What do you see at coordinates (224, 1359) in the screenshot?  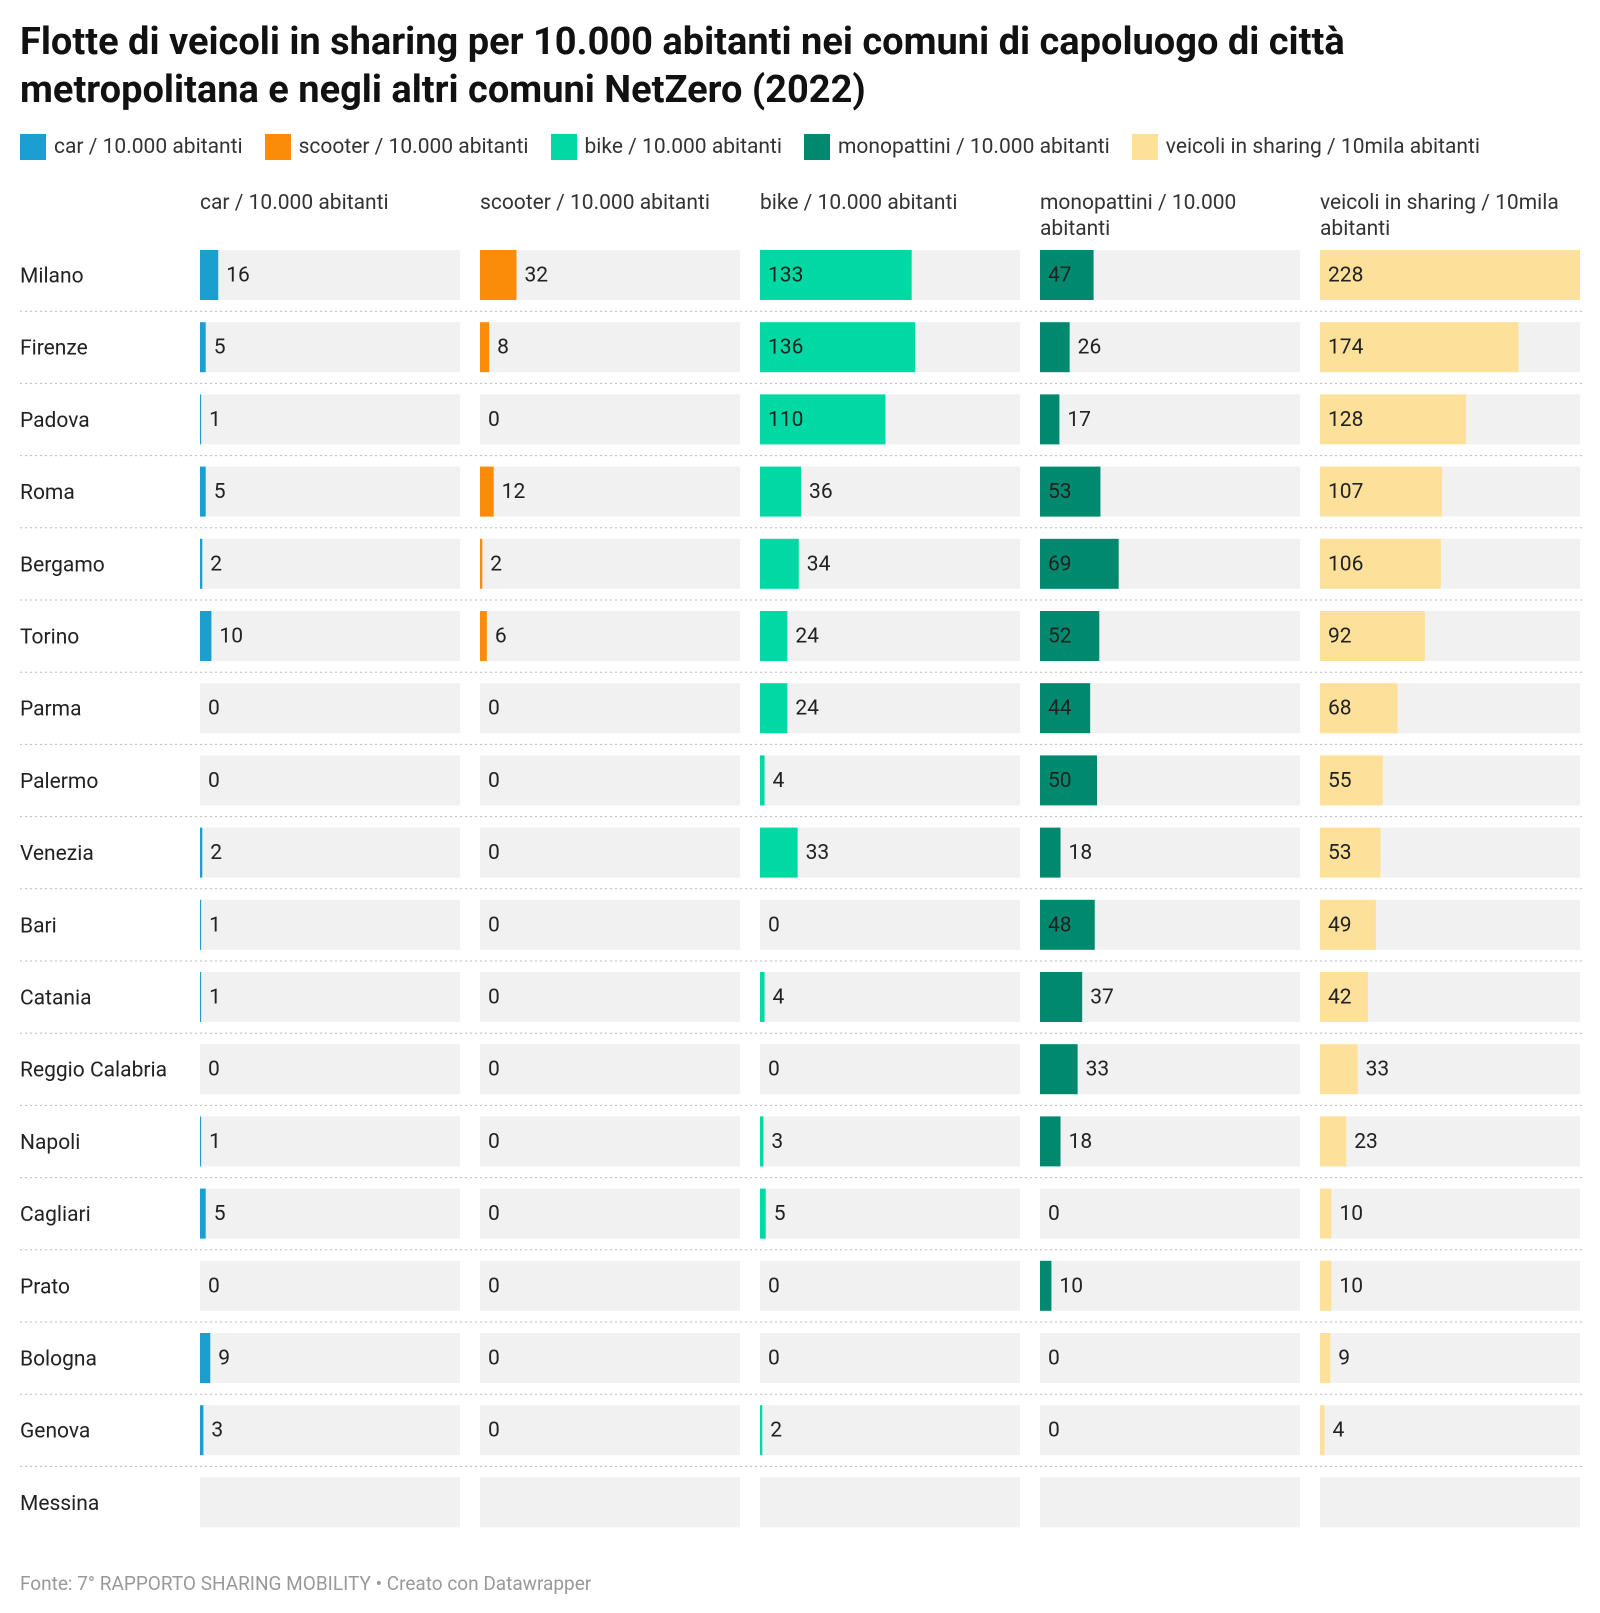 I see `value-label: 9` at bounding box center [224, 1359].